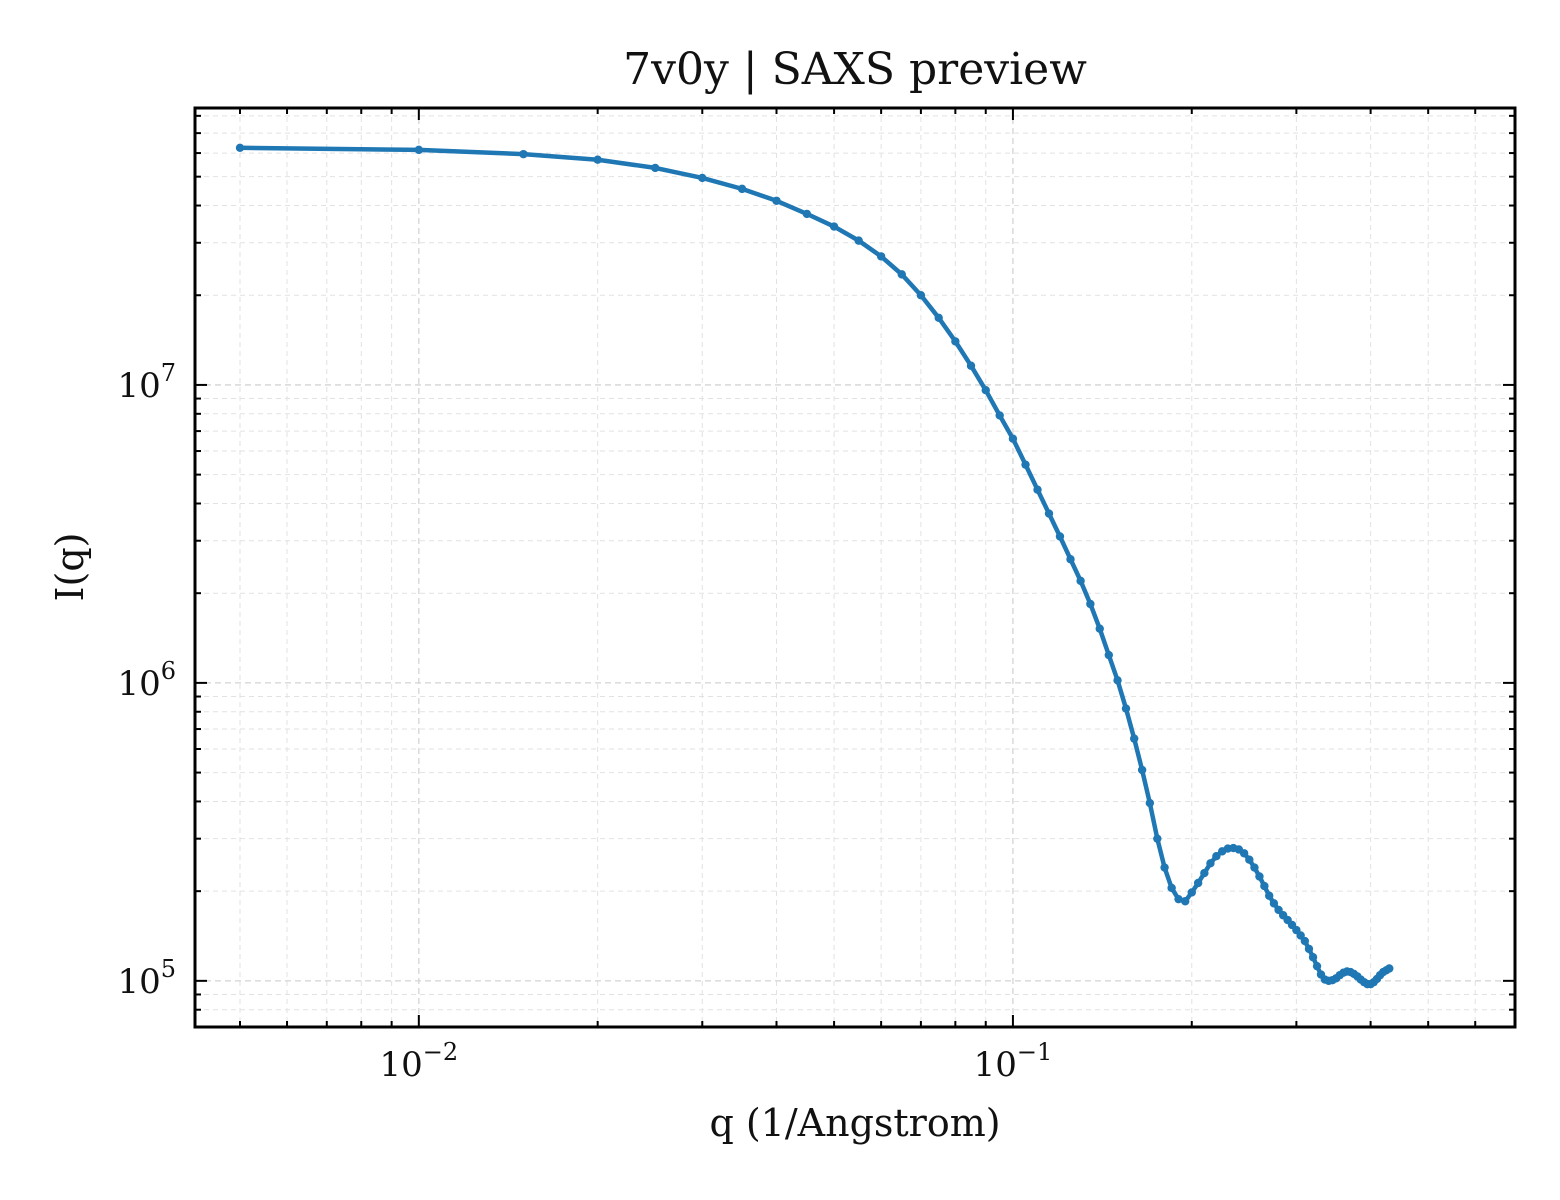  What do you see at coordinates (418, 1061) in the screenshot?
I see `x-tick-label: 10⁻²` at bounding box center [418, 1061].